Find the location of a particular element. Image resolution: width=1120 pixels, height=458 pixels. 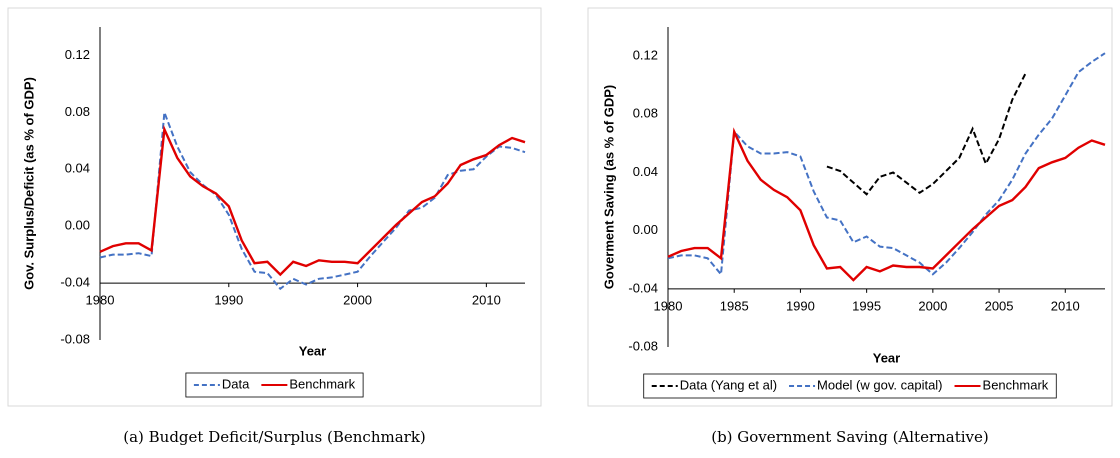

y-axis-title: Gov. Surplus/Deficit (as % of GDP) is located at coordinates (28, 183).